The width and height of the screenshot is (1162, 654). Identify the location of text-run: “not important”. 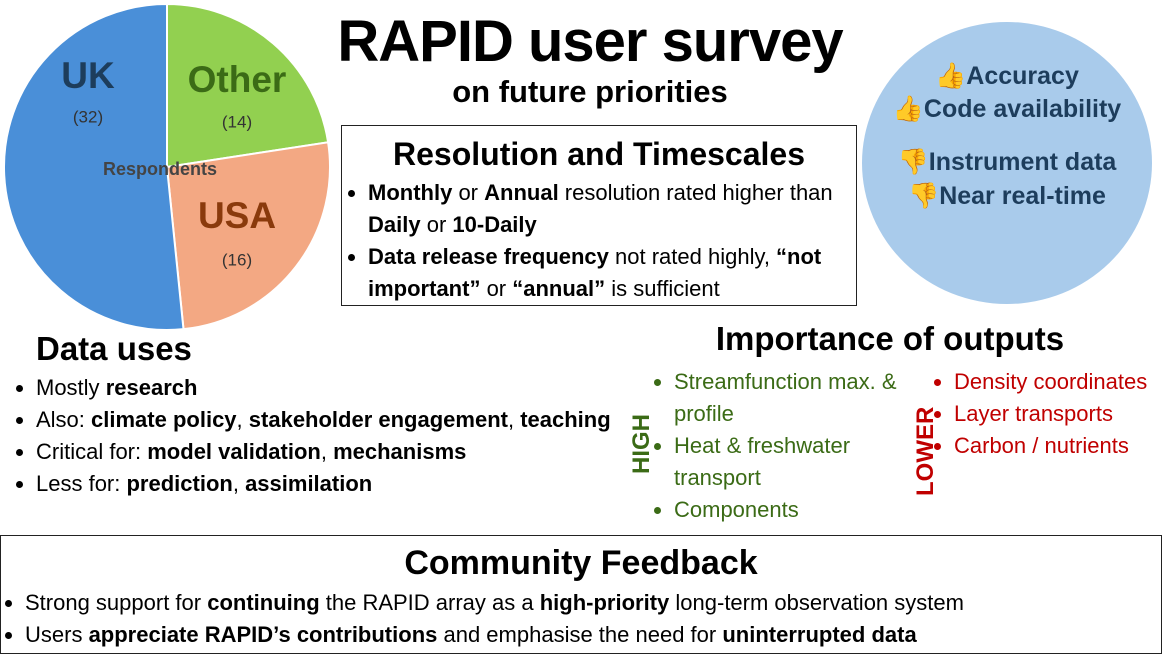
(595, 272).